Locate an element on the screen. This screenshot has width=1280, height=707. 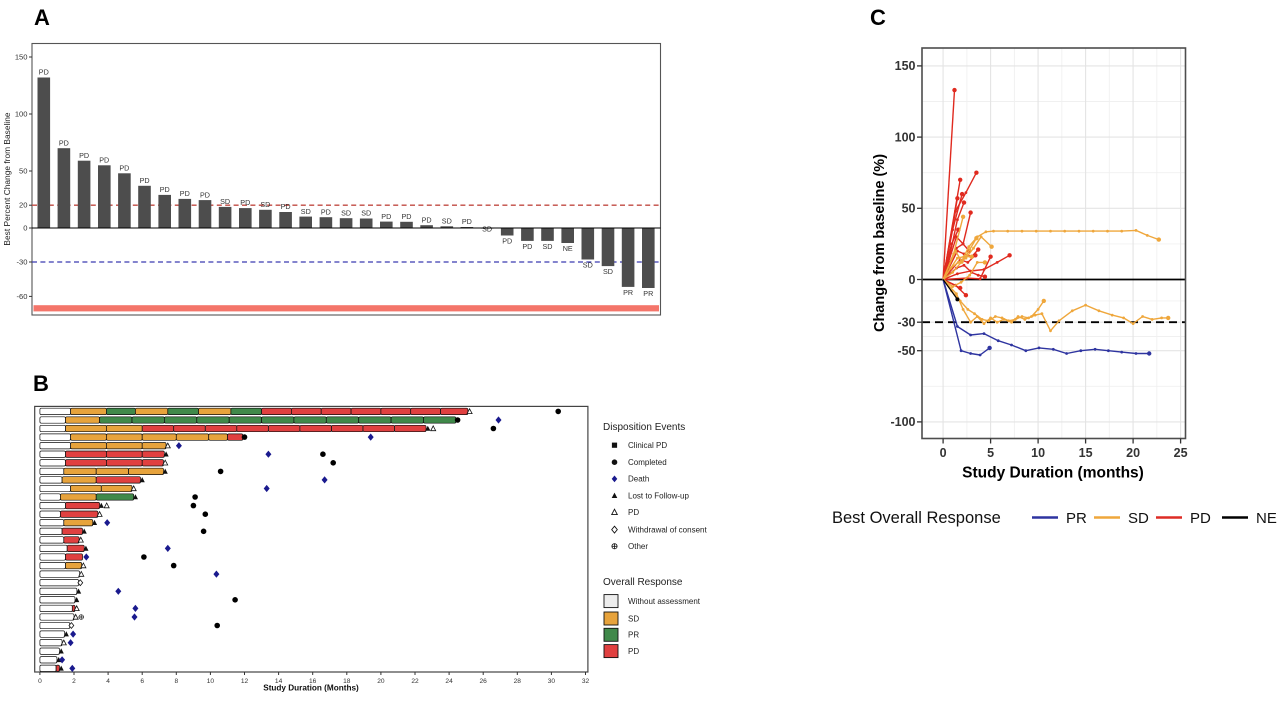
svg-text: C is located at coordinates (878, 17).